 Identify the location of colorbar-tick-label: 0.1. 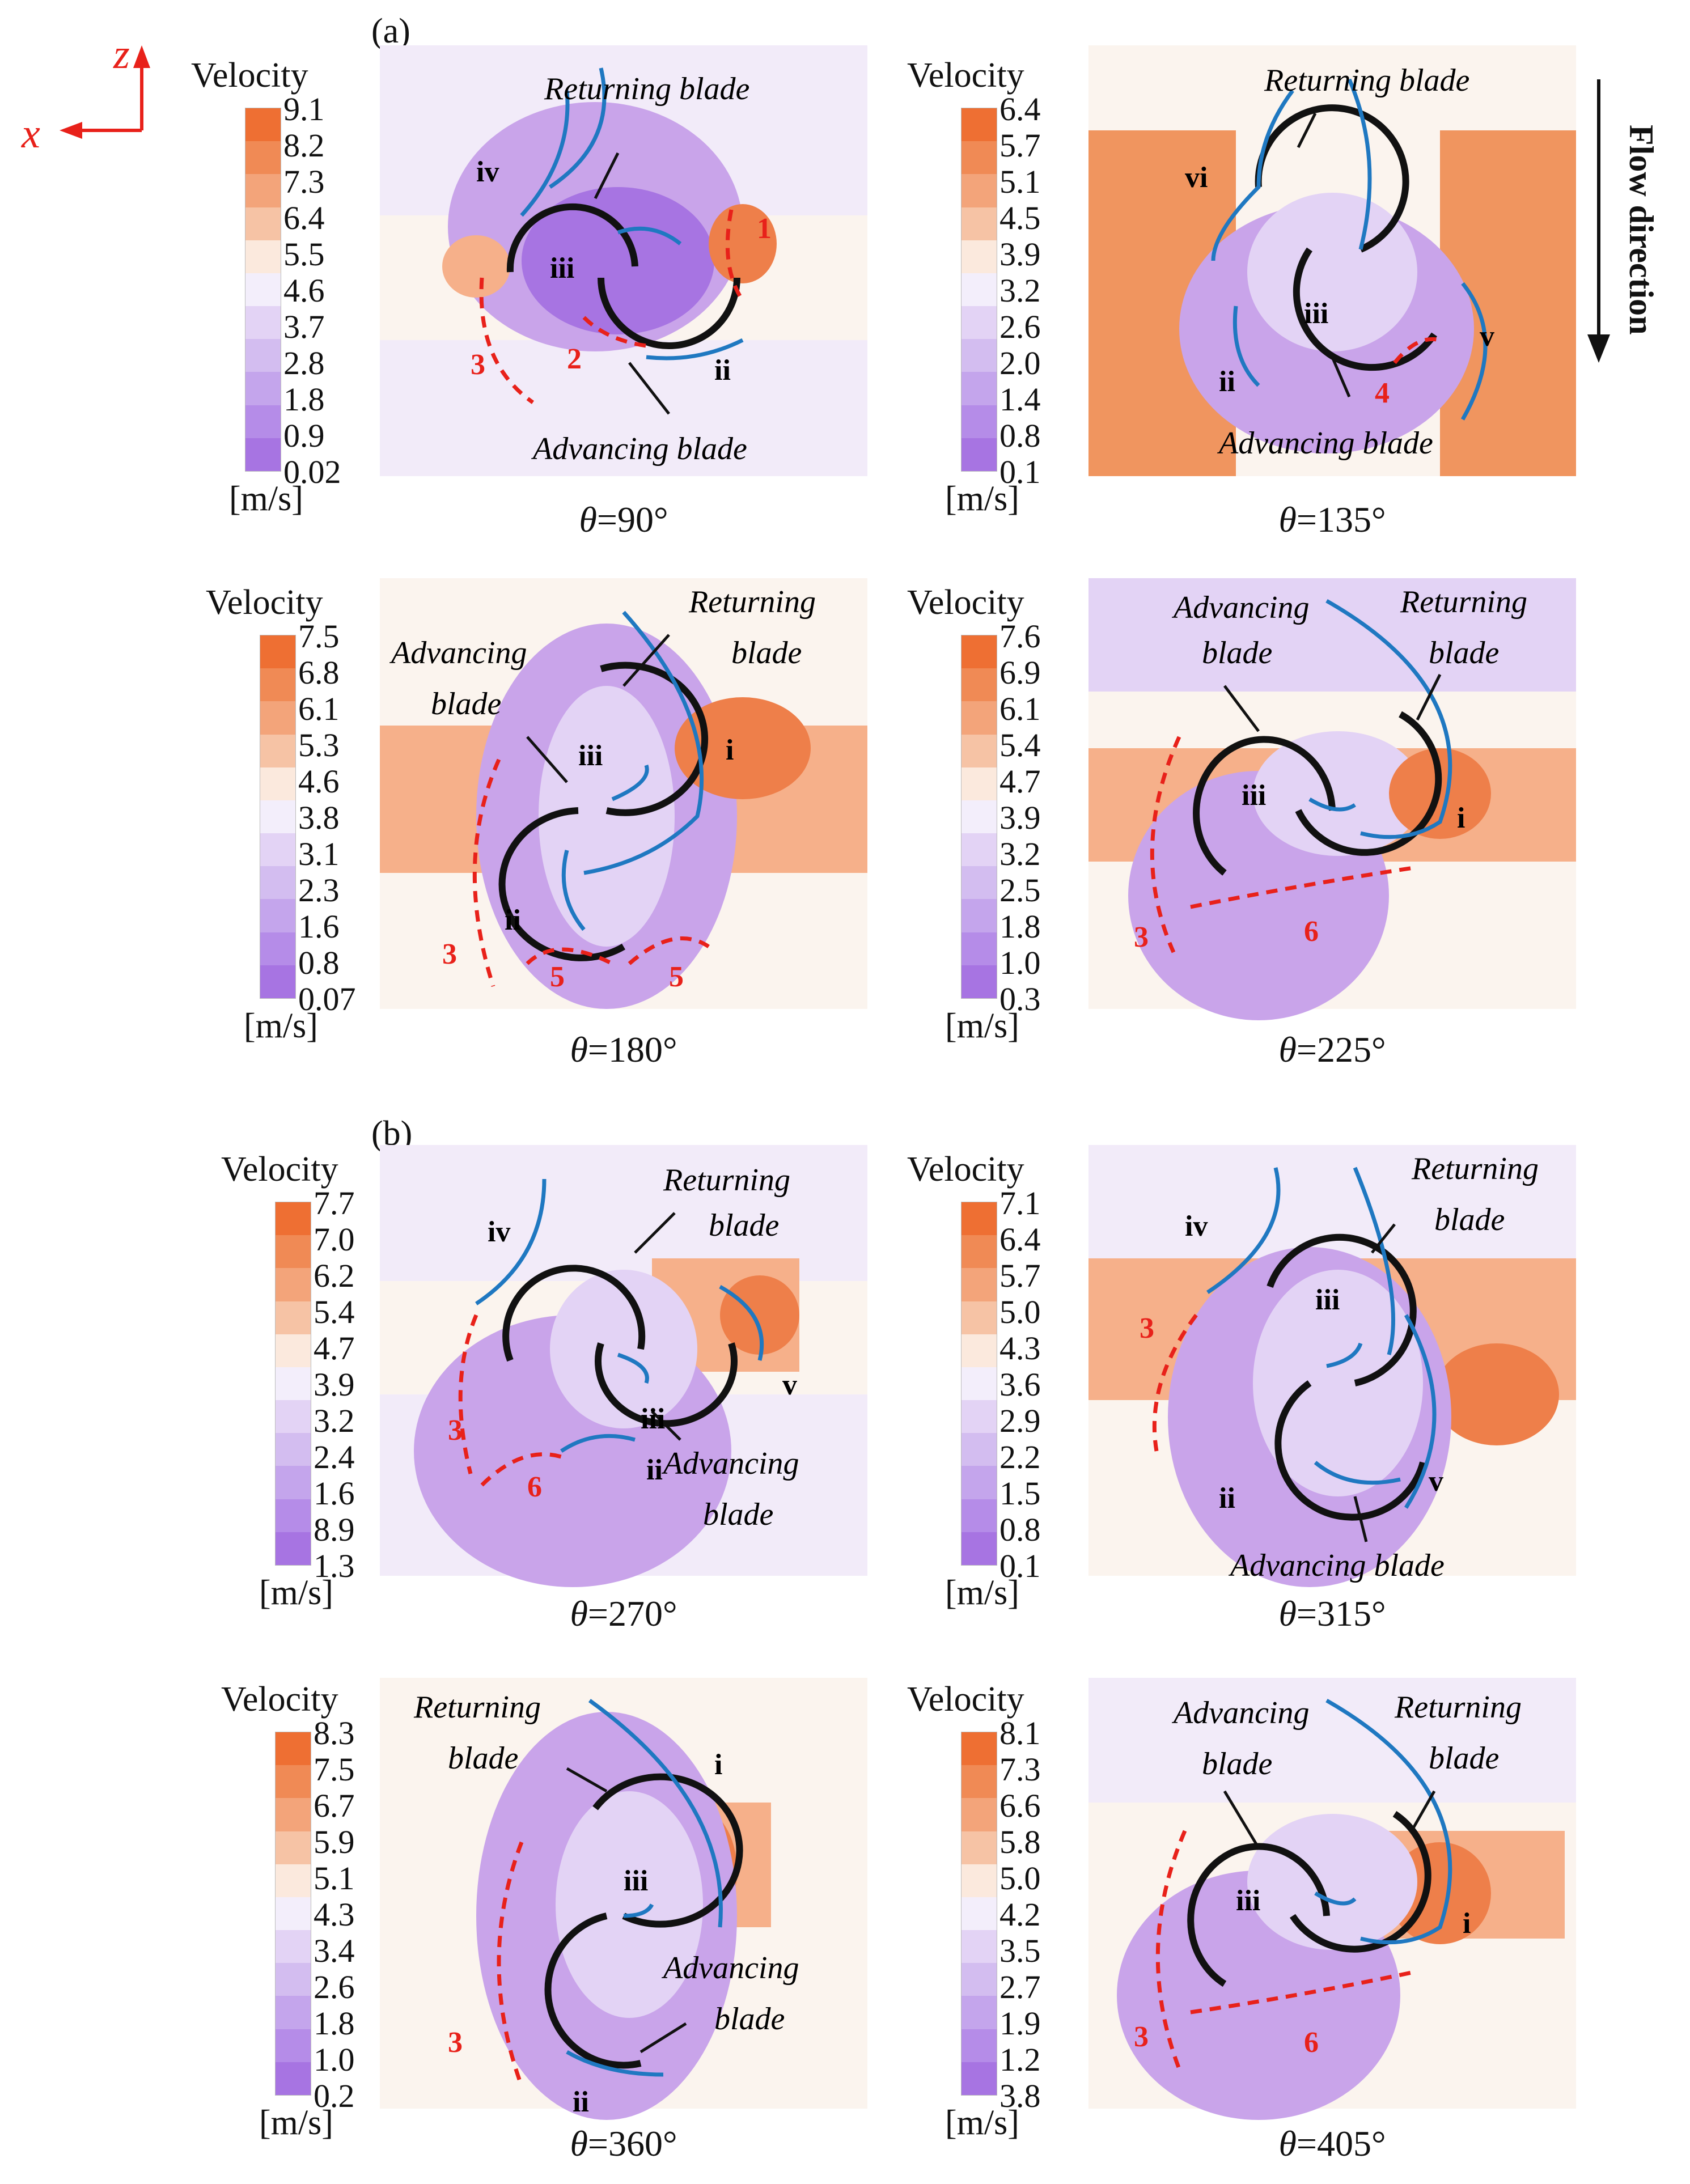
(1020, 471).